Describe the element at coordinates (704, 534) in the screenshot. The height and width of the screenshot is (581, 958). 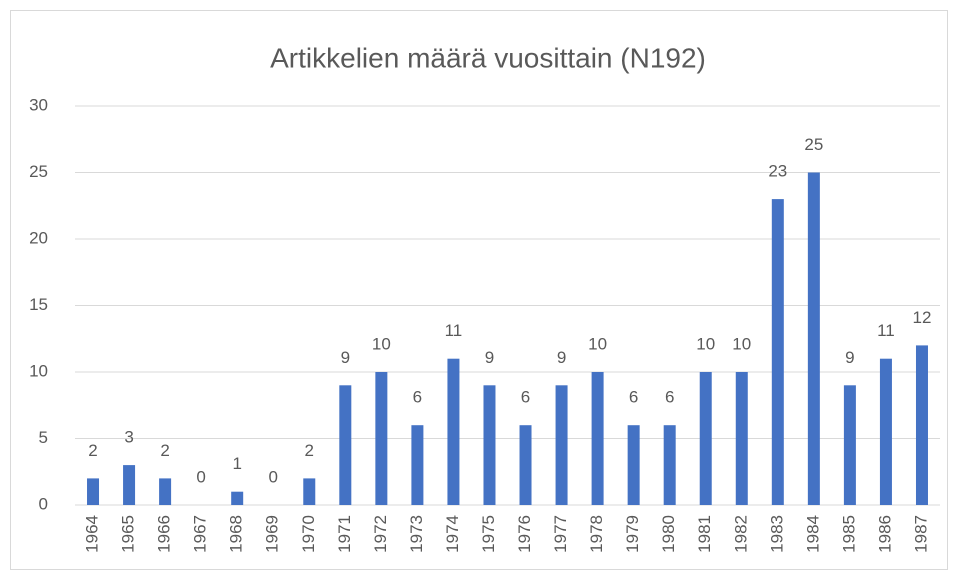
I see `x-tick-label: 1981` at that location.